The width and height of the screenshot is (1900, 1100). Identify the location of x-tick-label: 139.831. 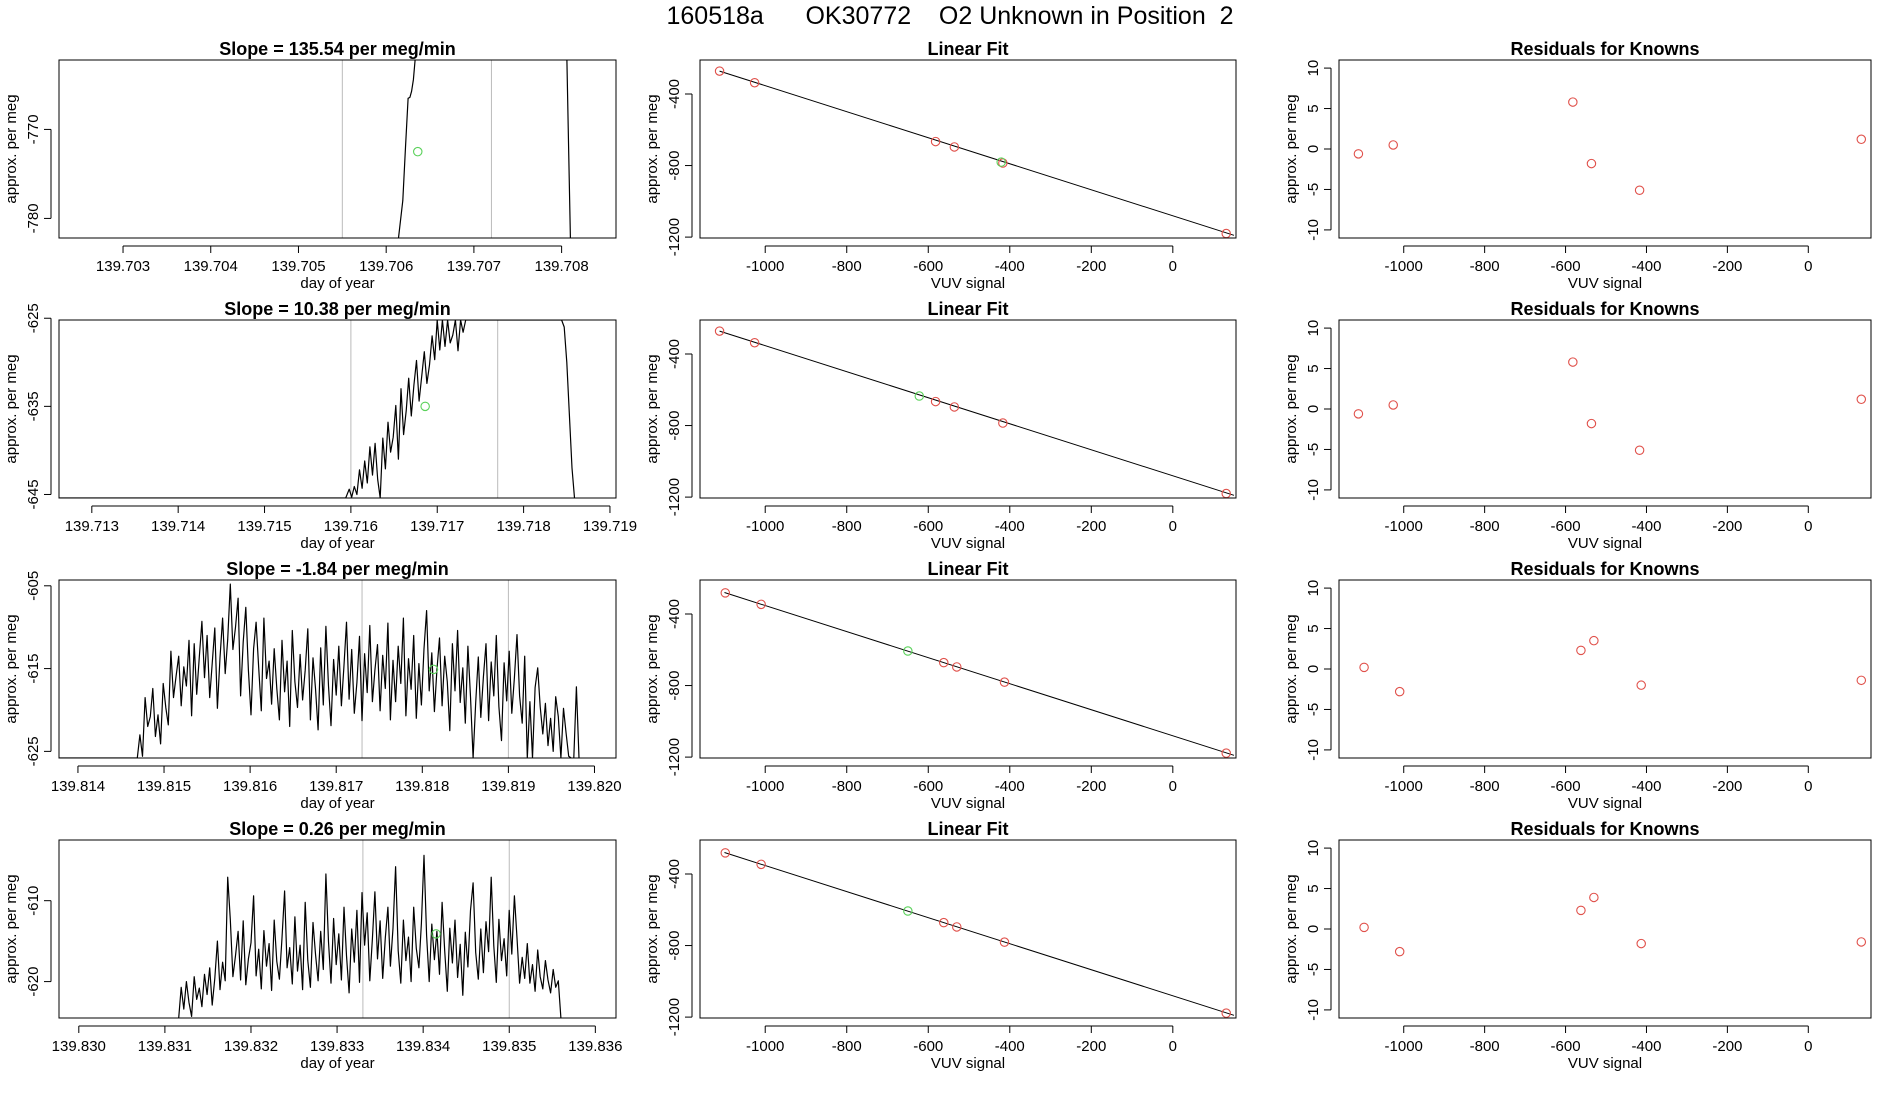
(165, 1046).